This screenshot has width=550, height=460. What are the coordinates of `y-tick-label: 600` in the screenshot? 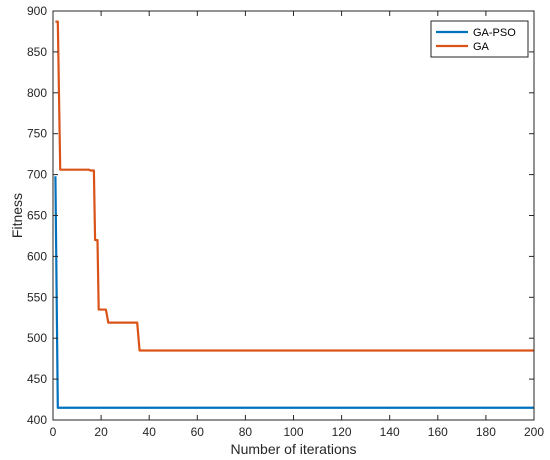 It's located at (37, 256).